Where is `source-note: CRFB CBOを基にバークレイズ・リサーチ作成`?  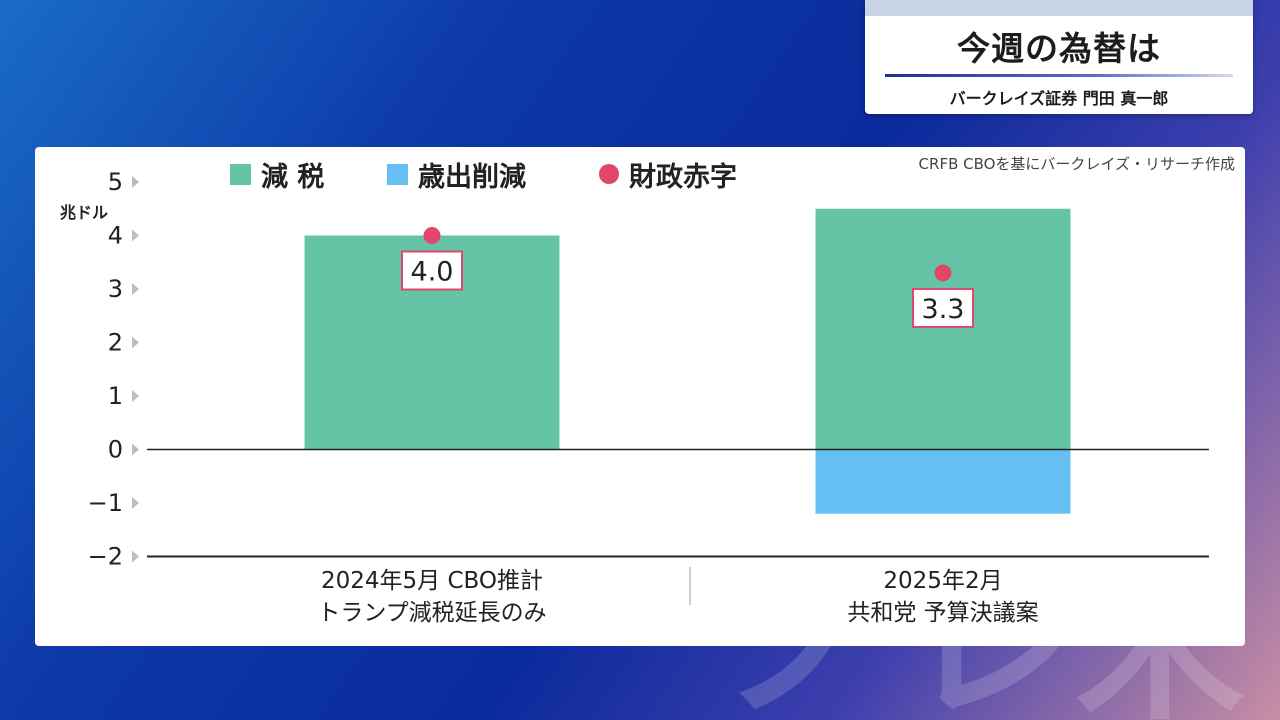
source-note: CRFB CBOを基にバークレイズ・リサーチ作成 is located at coordinates (1076, 164).